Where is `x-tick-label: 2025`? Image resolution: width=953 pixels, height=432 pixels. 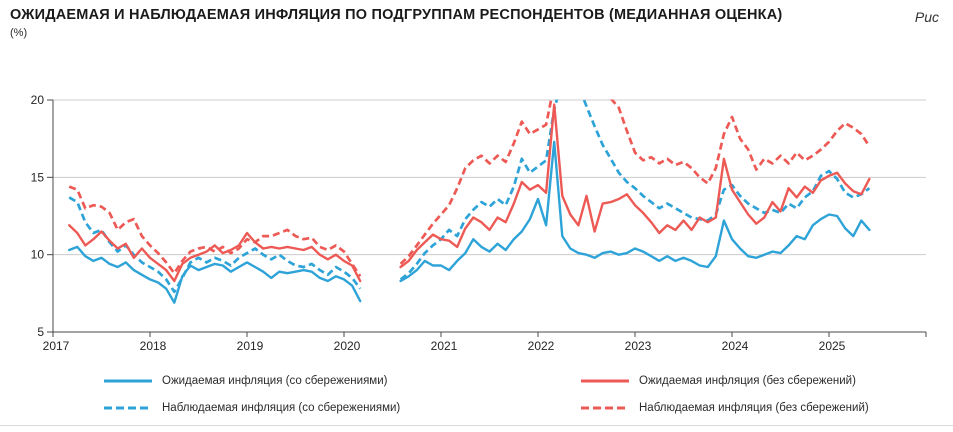
x-tick-label: 2025 is located at coordinates (832, 346).